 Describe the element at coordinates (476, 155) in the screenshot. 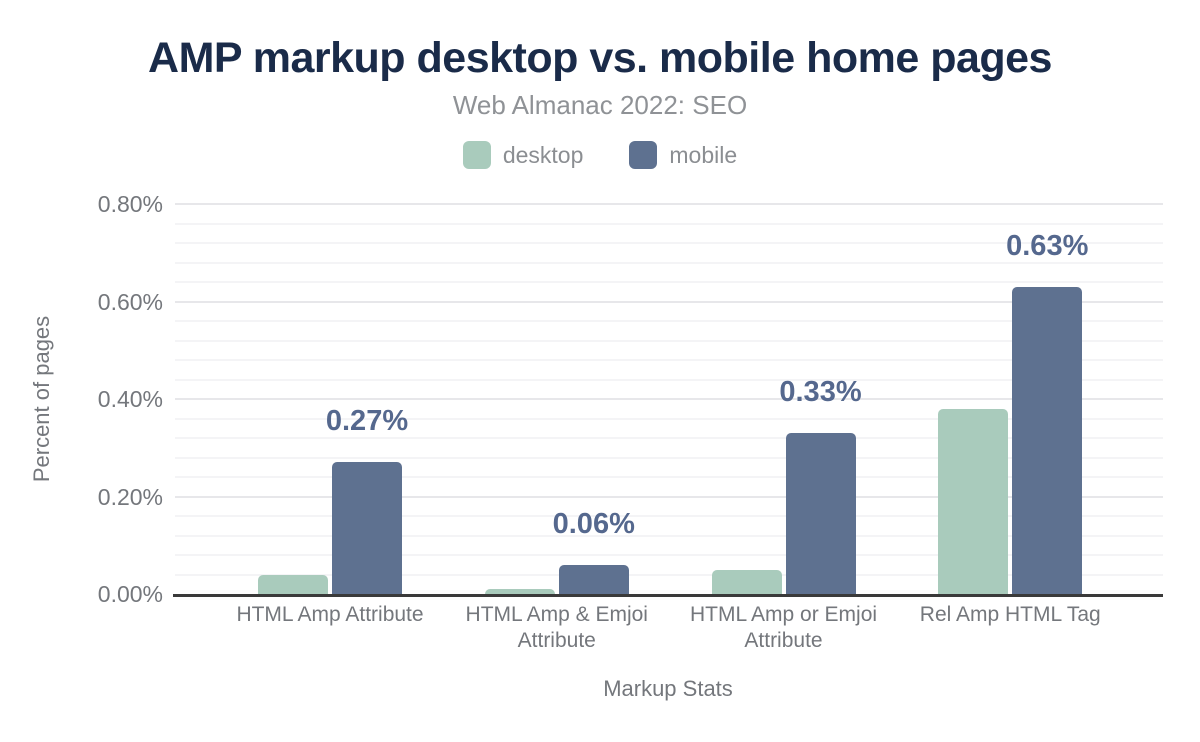

I see `legend-swatch-desktop` at that location.